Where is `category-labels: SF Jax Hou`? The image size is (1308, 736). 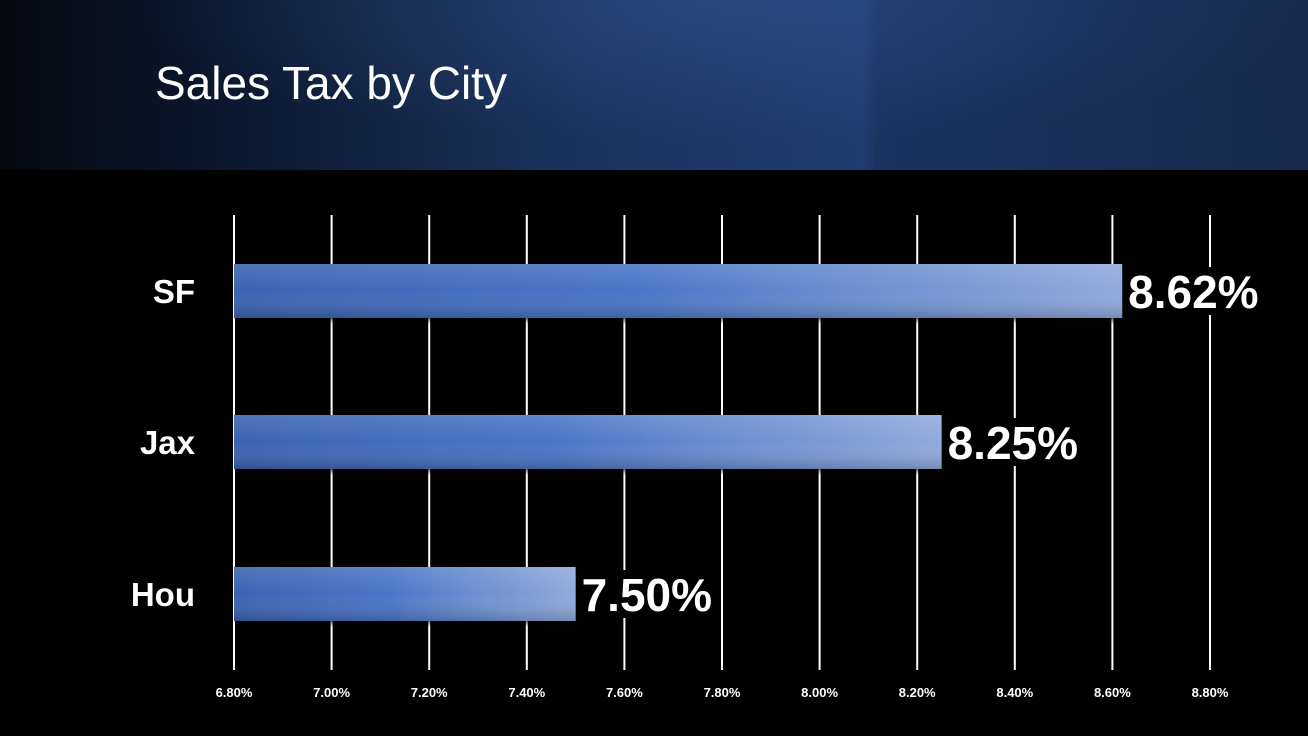
category-labels: SF Jax Hou is located at coordinates (163, 443).